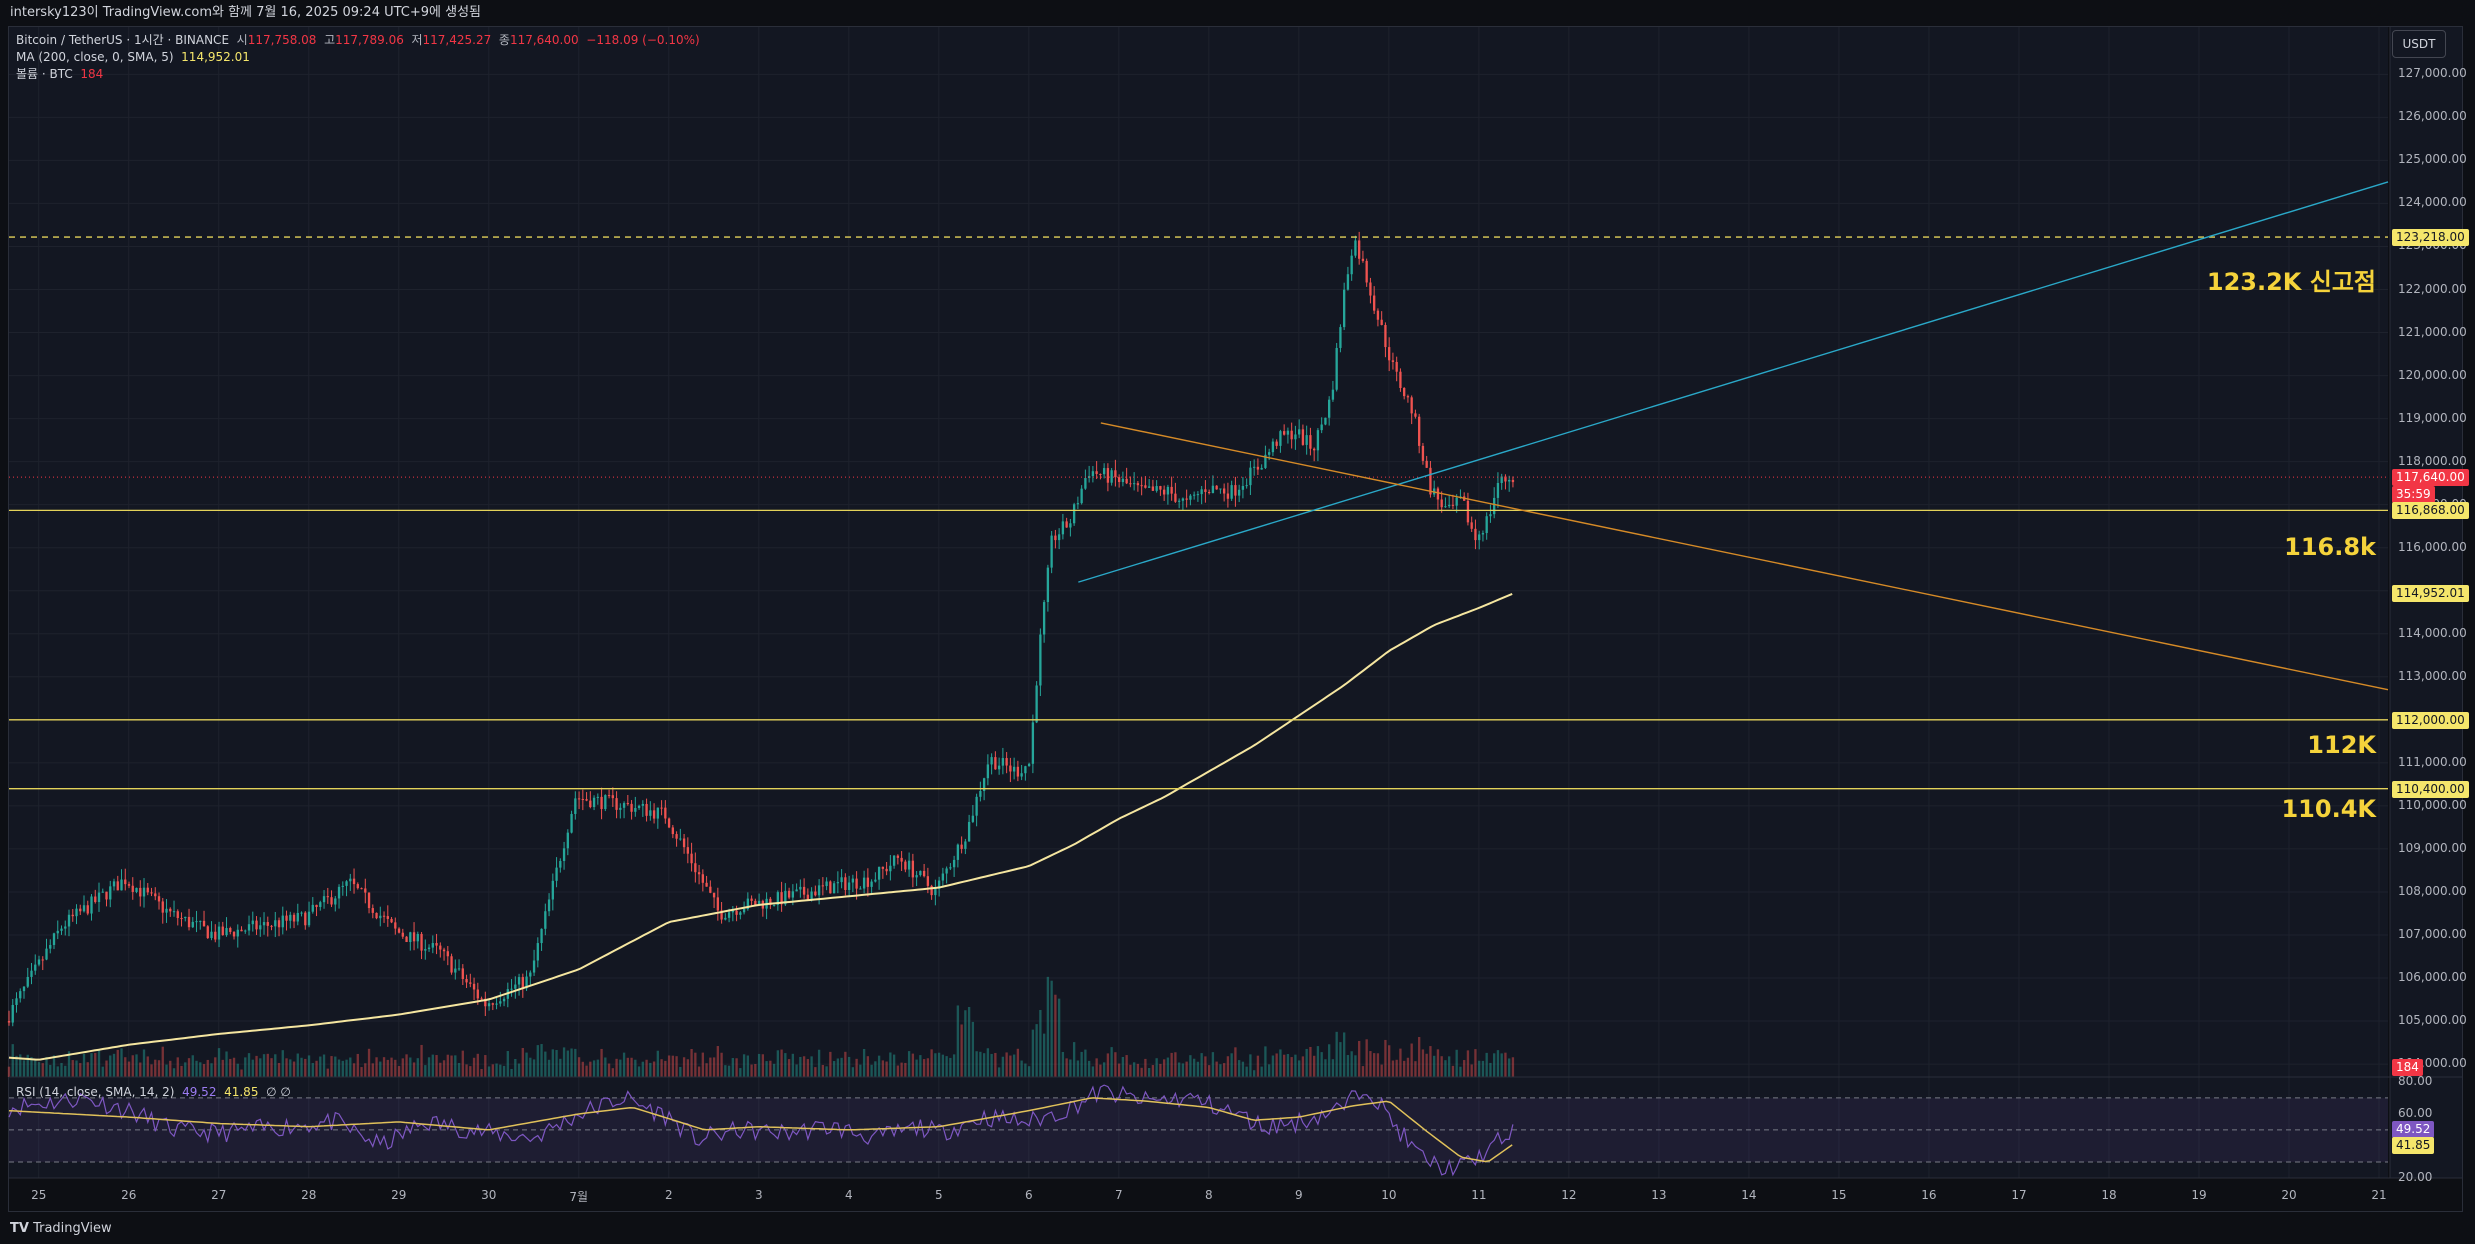 This screenshot has width=2475, height=1244. I want to click on chart-text-annotation: 123.2K 신고점, so click(2291, 281).